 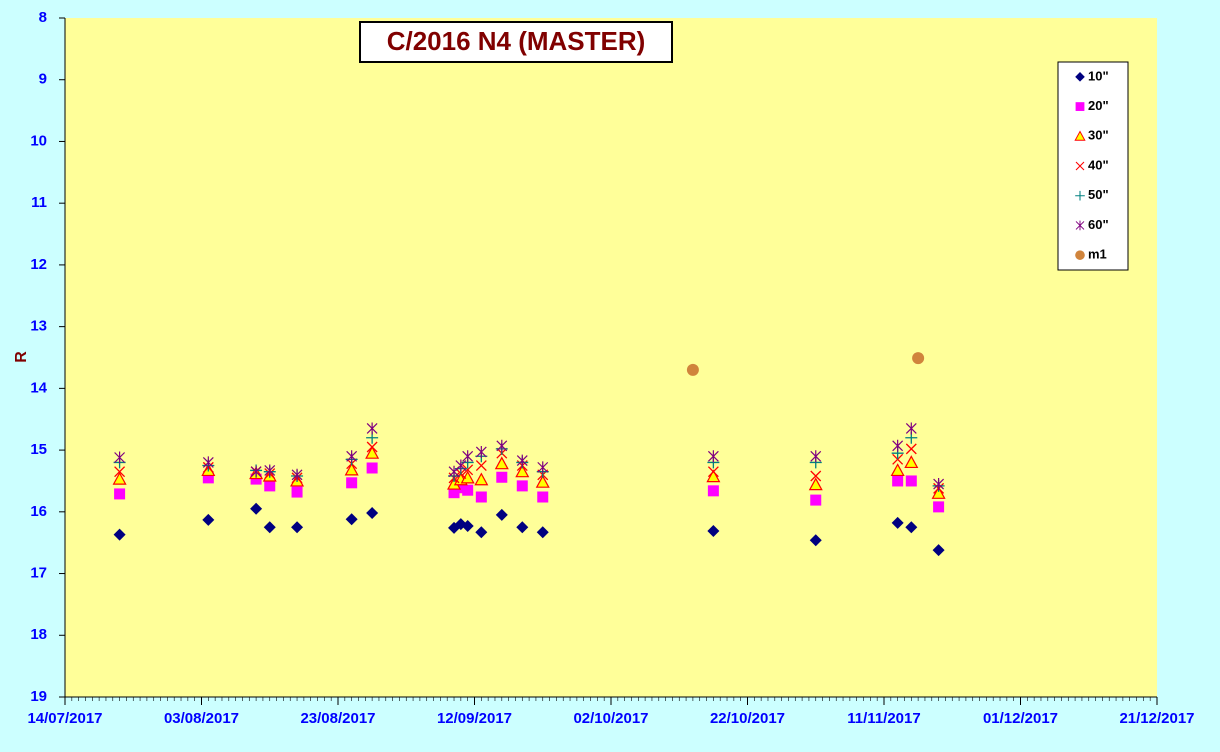 I want to click on y-tick-label: 10, so click(x=38, y=140).